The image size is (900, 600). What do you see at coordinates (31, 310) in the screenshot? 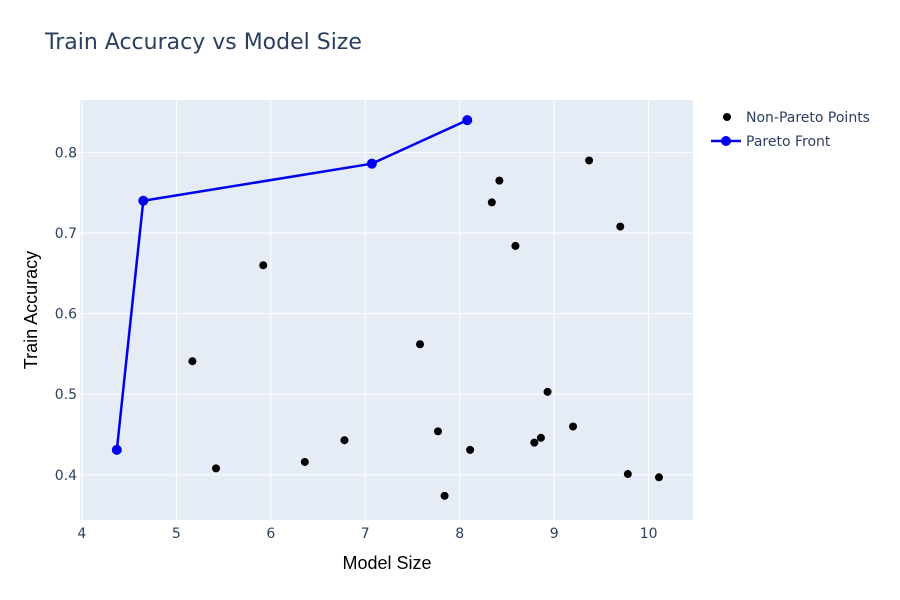
I see `y-axis-title: Train Accuracy` at bounding box center [31, 310].